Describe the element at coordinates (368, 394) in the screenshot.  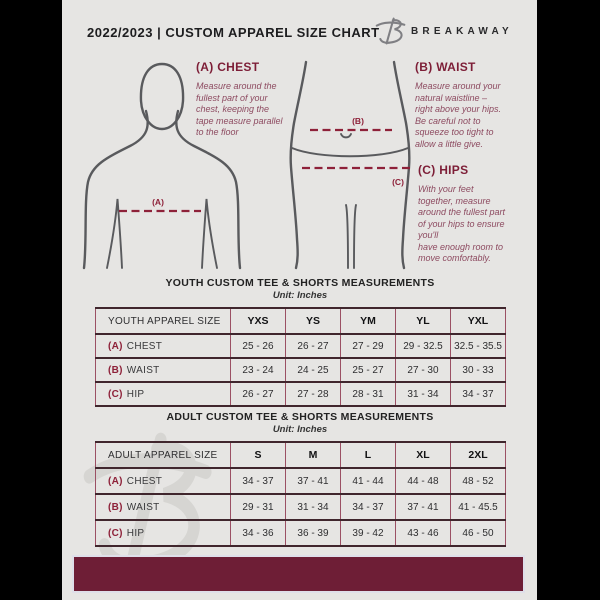
I see `table-cell: 28 - 31` at that location.